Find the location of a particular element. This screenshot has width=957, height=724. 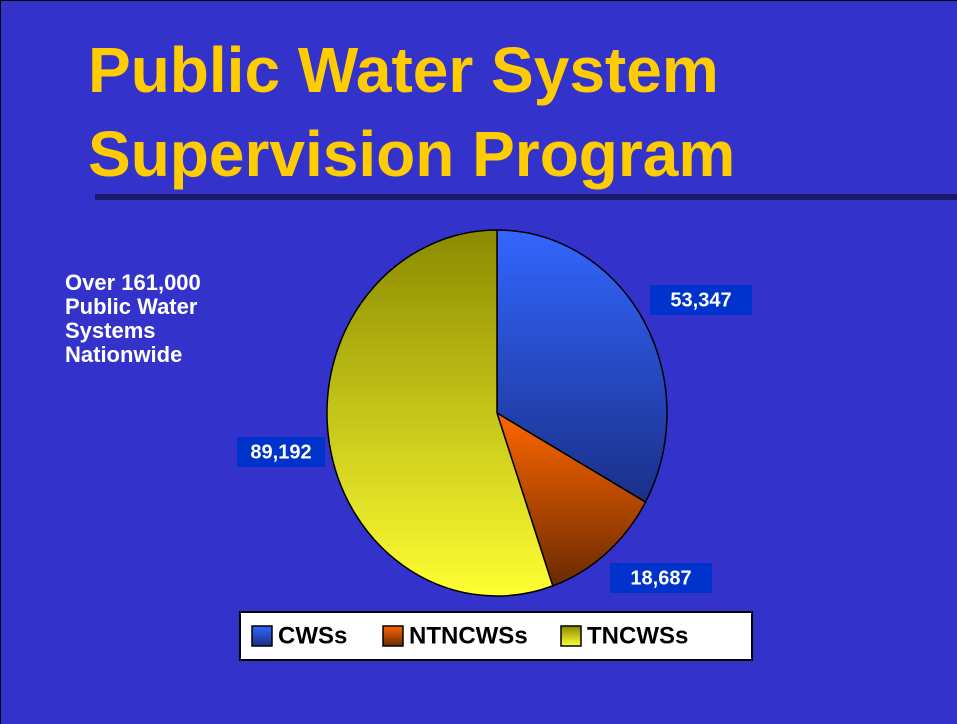

chart-title: Public Water System is located at coordinates (403, 70).